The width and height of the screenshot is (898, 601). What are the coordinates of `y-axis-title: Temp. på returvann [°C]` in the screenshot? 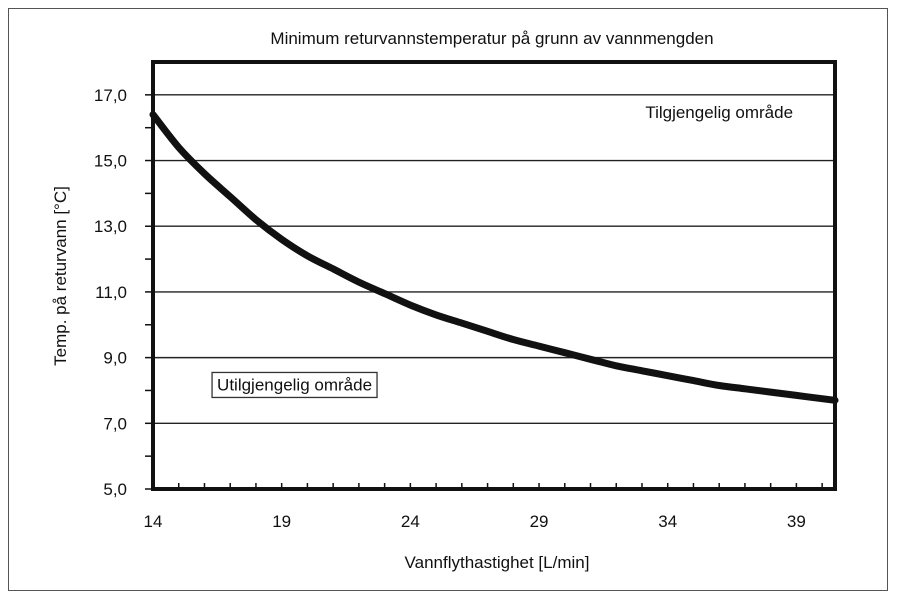 It's located at (60, 276).